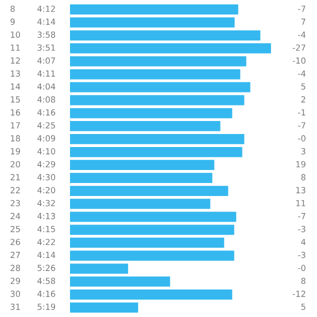  What do you see at coordinates (46, 216) in the screenshot?
I see `text: 4:13` at bounding box center [46, 216].